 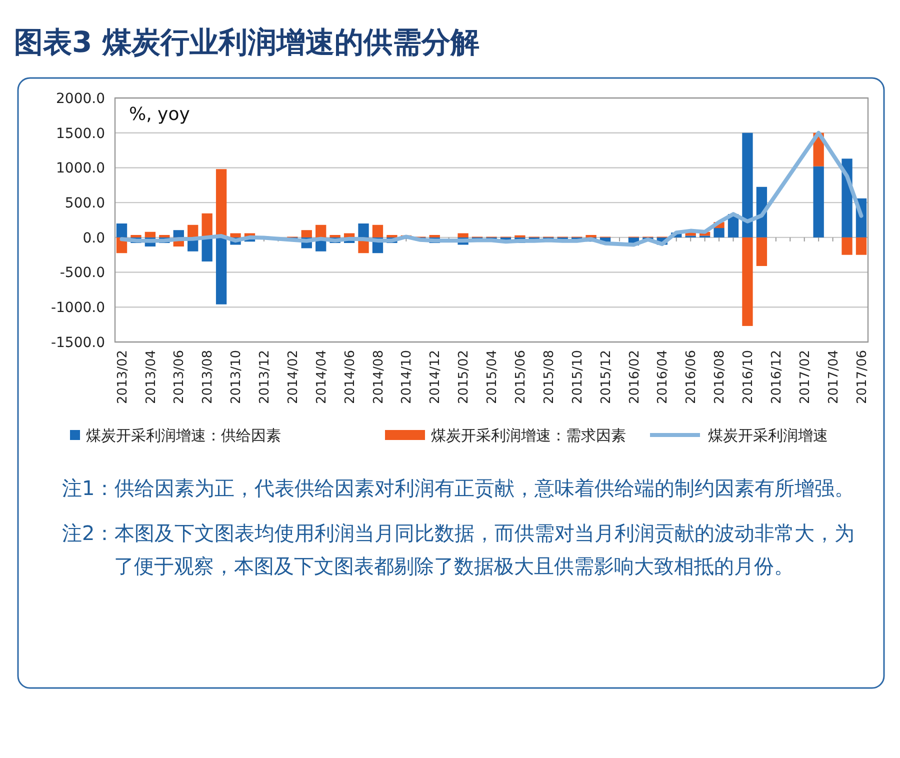 What do you see at coordinates (768, 435) in the screenshot?
I see `legend-label: 煤炭开采利润增速` at bounding box center [768, 435].